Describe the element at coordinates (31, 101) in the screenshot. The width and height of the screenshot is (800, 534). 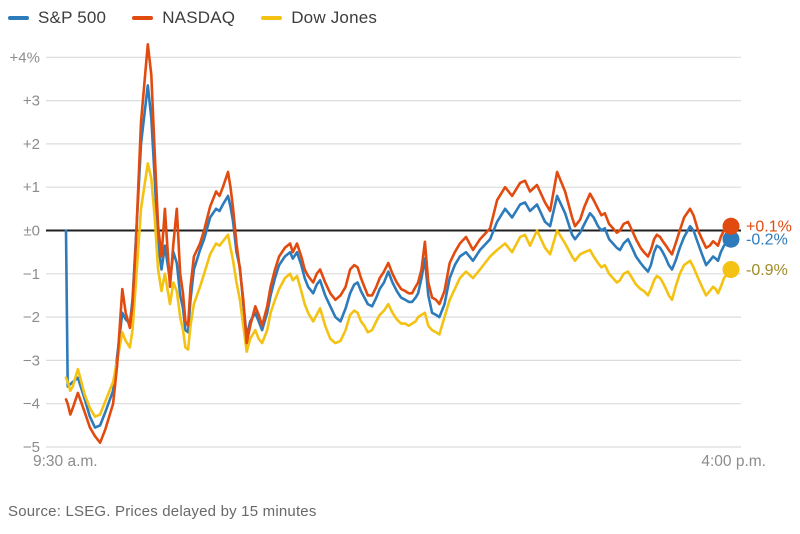
I see `y-axis-tick-label: +3` at that location.